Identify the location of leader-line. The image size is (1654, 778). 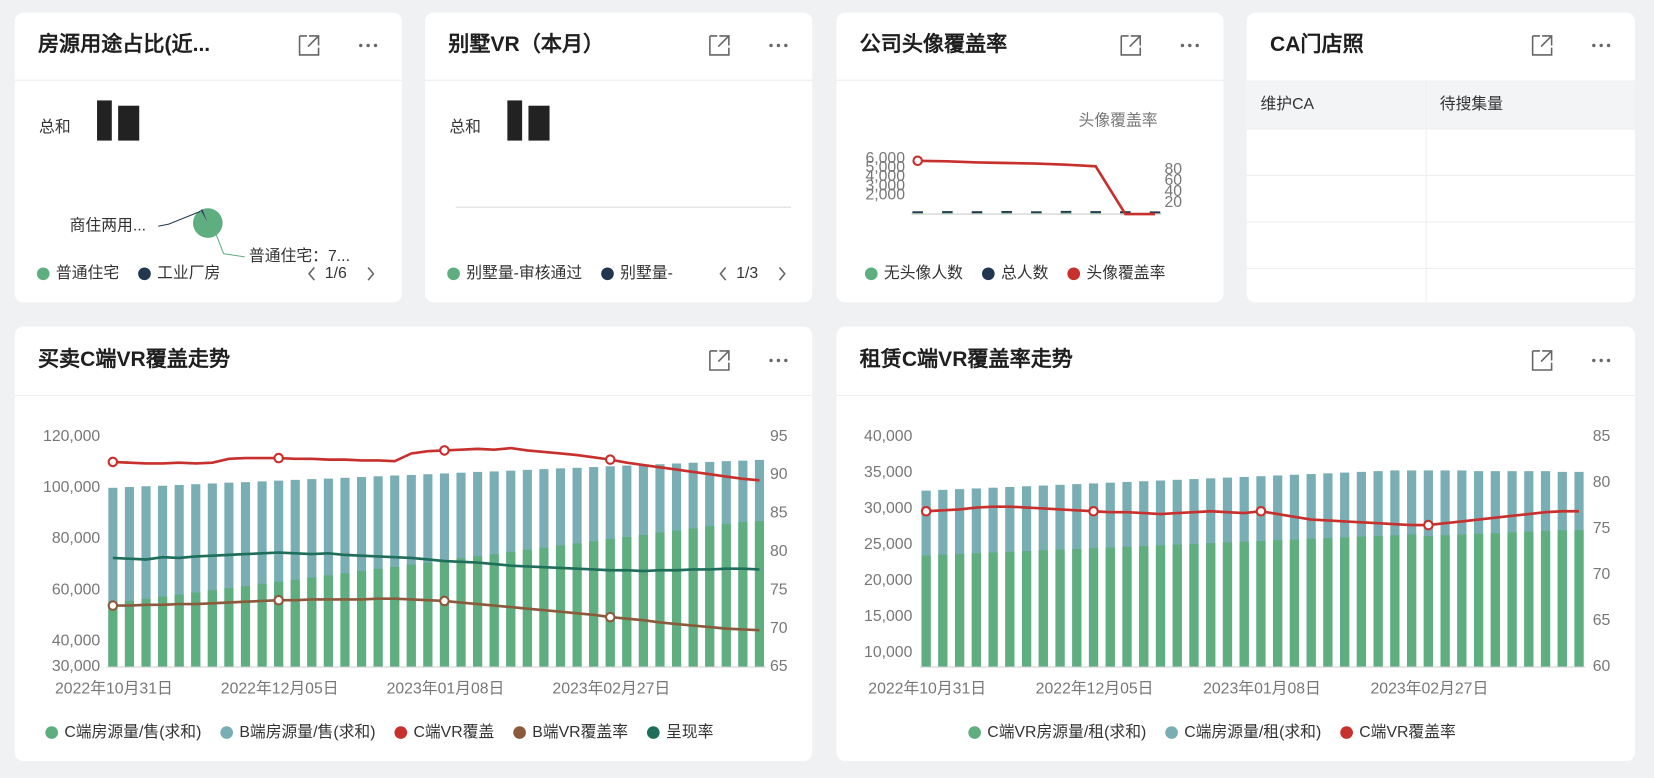
(230, 246).